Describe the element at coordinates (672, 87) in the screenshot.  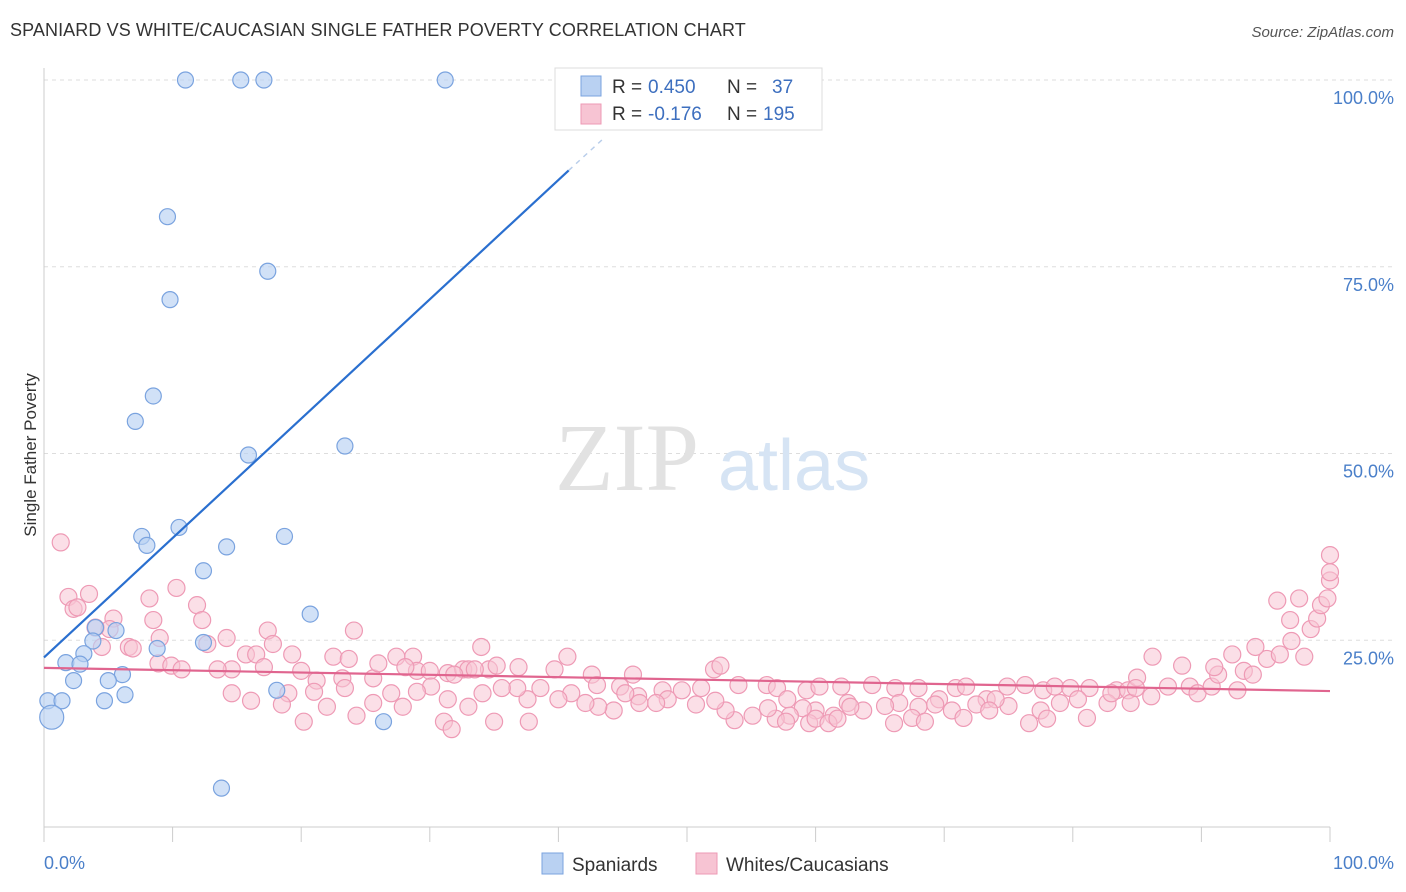
I see `legend-blue-r-value: 0.450` at that location.